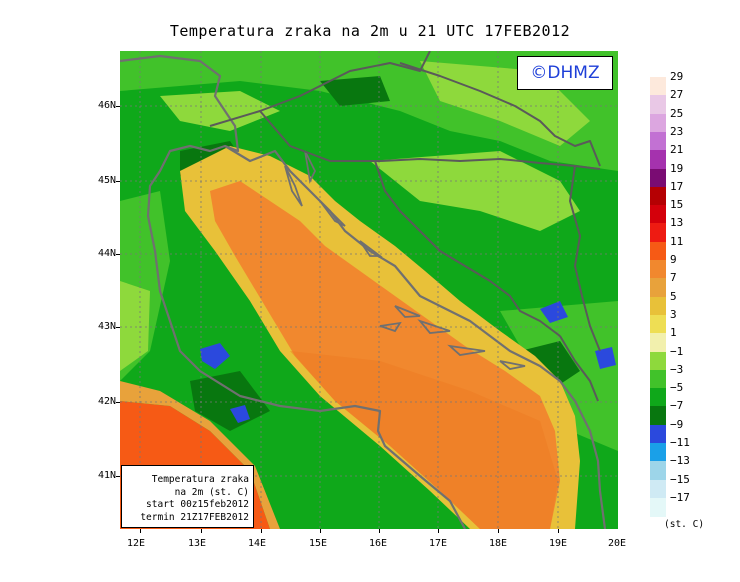 This screenshot has height=582, width=740. What do you see at coordinates (194, 517) in the screenshot?
I see `info-line: termin 21Z17FEB2012` at bounding box center [194, 517].